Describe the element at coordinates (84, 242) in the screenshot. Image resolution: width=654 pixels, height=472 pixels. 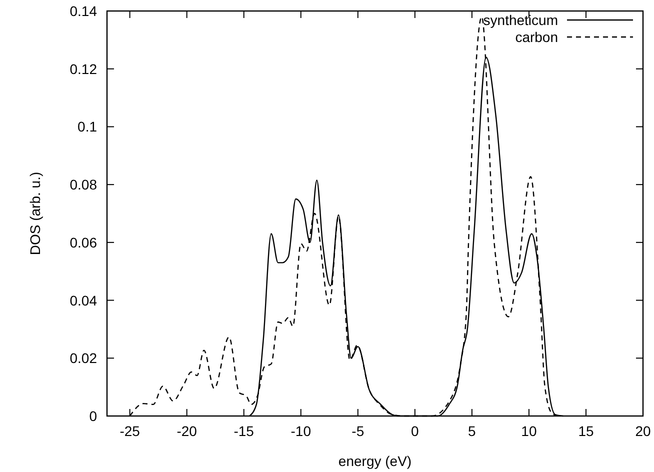
I see `y-tick-label: 0.06` at that location.